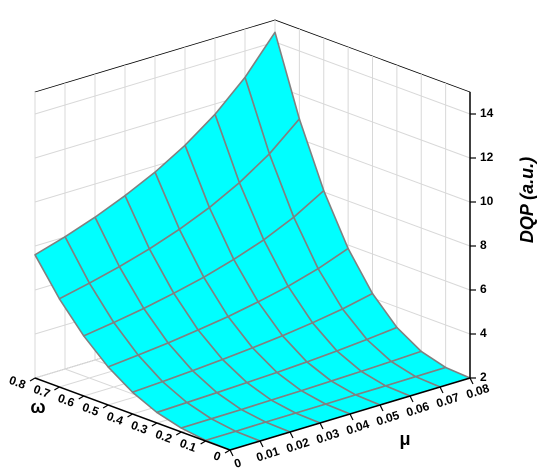  Describe the element at coordinates (447, 400) in the screenshot. I see `x-tick-label: 0.07` at that location.